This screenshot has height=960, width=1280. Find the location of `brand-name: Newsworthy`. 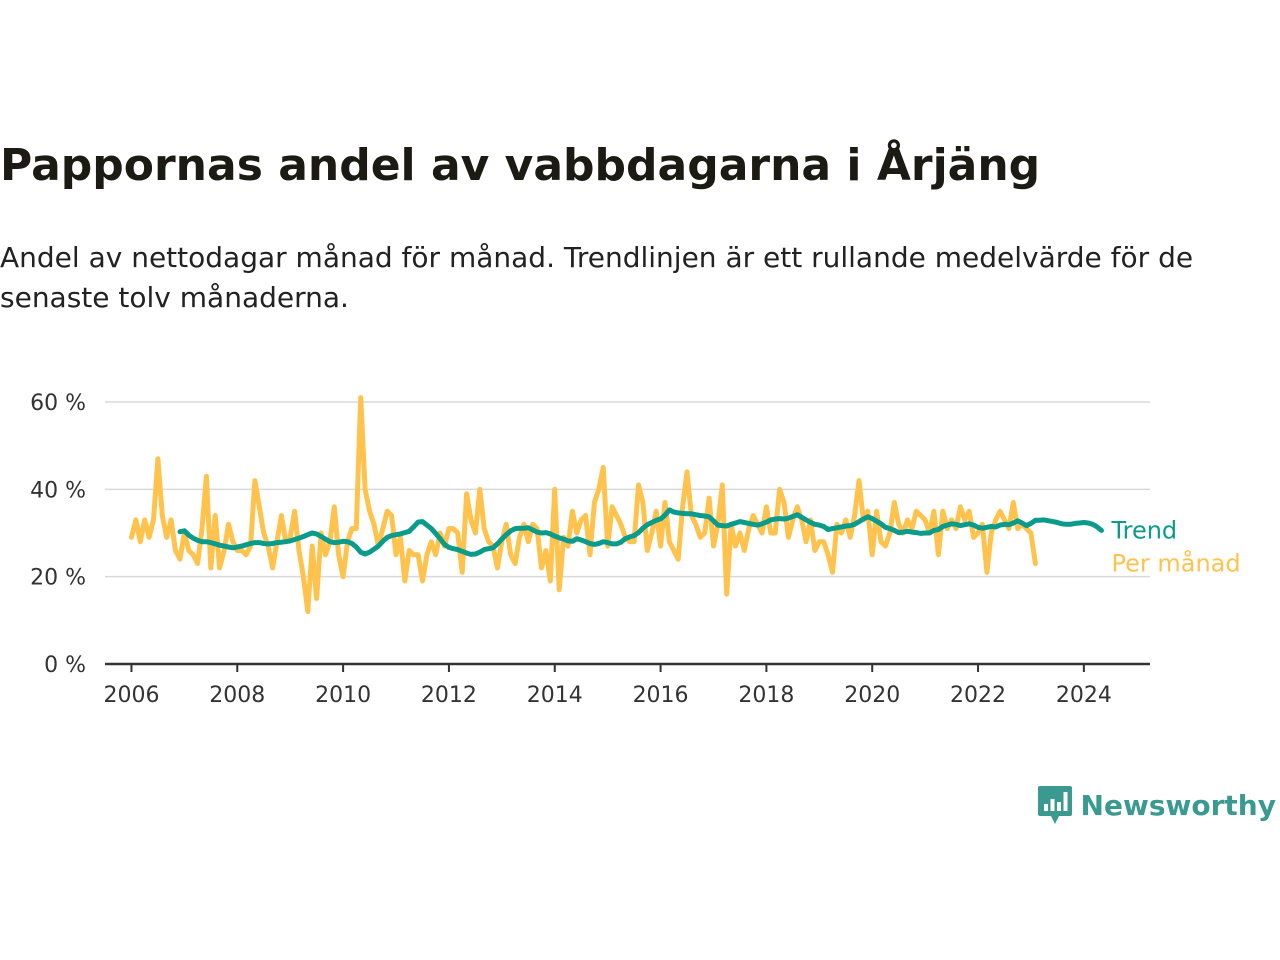

brand-name: Newsworthy is located at coordinates (1178, 805).